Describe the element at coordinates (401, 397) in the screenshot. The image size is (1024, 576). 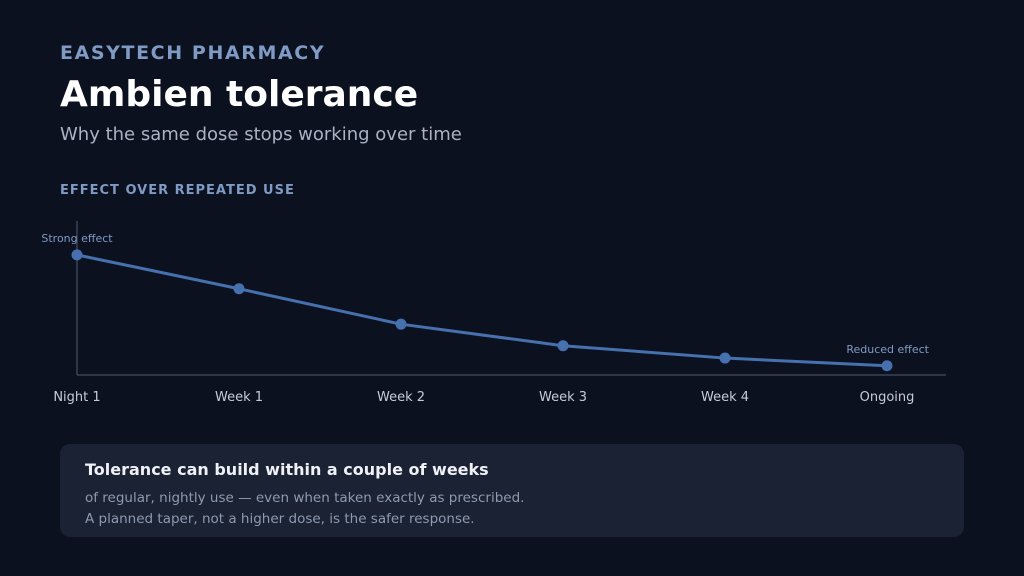
I see `x-tick-label-2: Week 2` at that location.